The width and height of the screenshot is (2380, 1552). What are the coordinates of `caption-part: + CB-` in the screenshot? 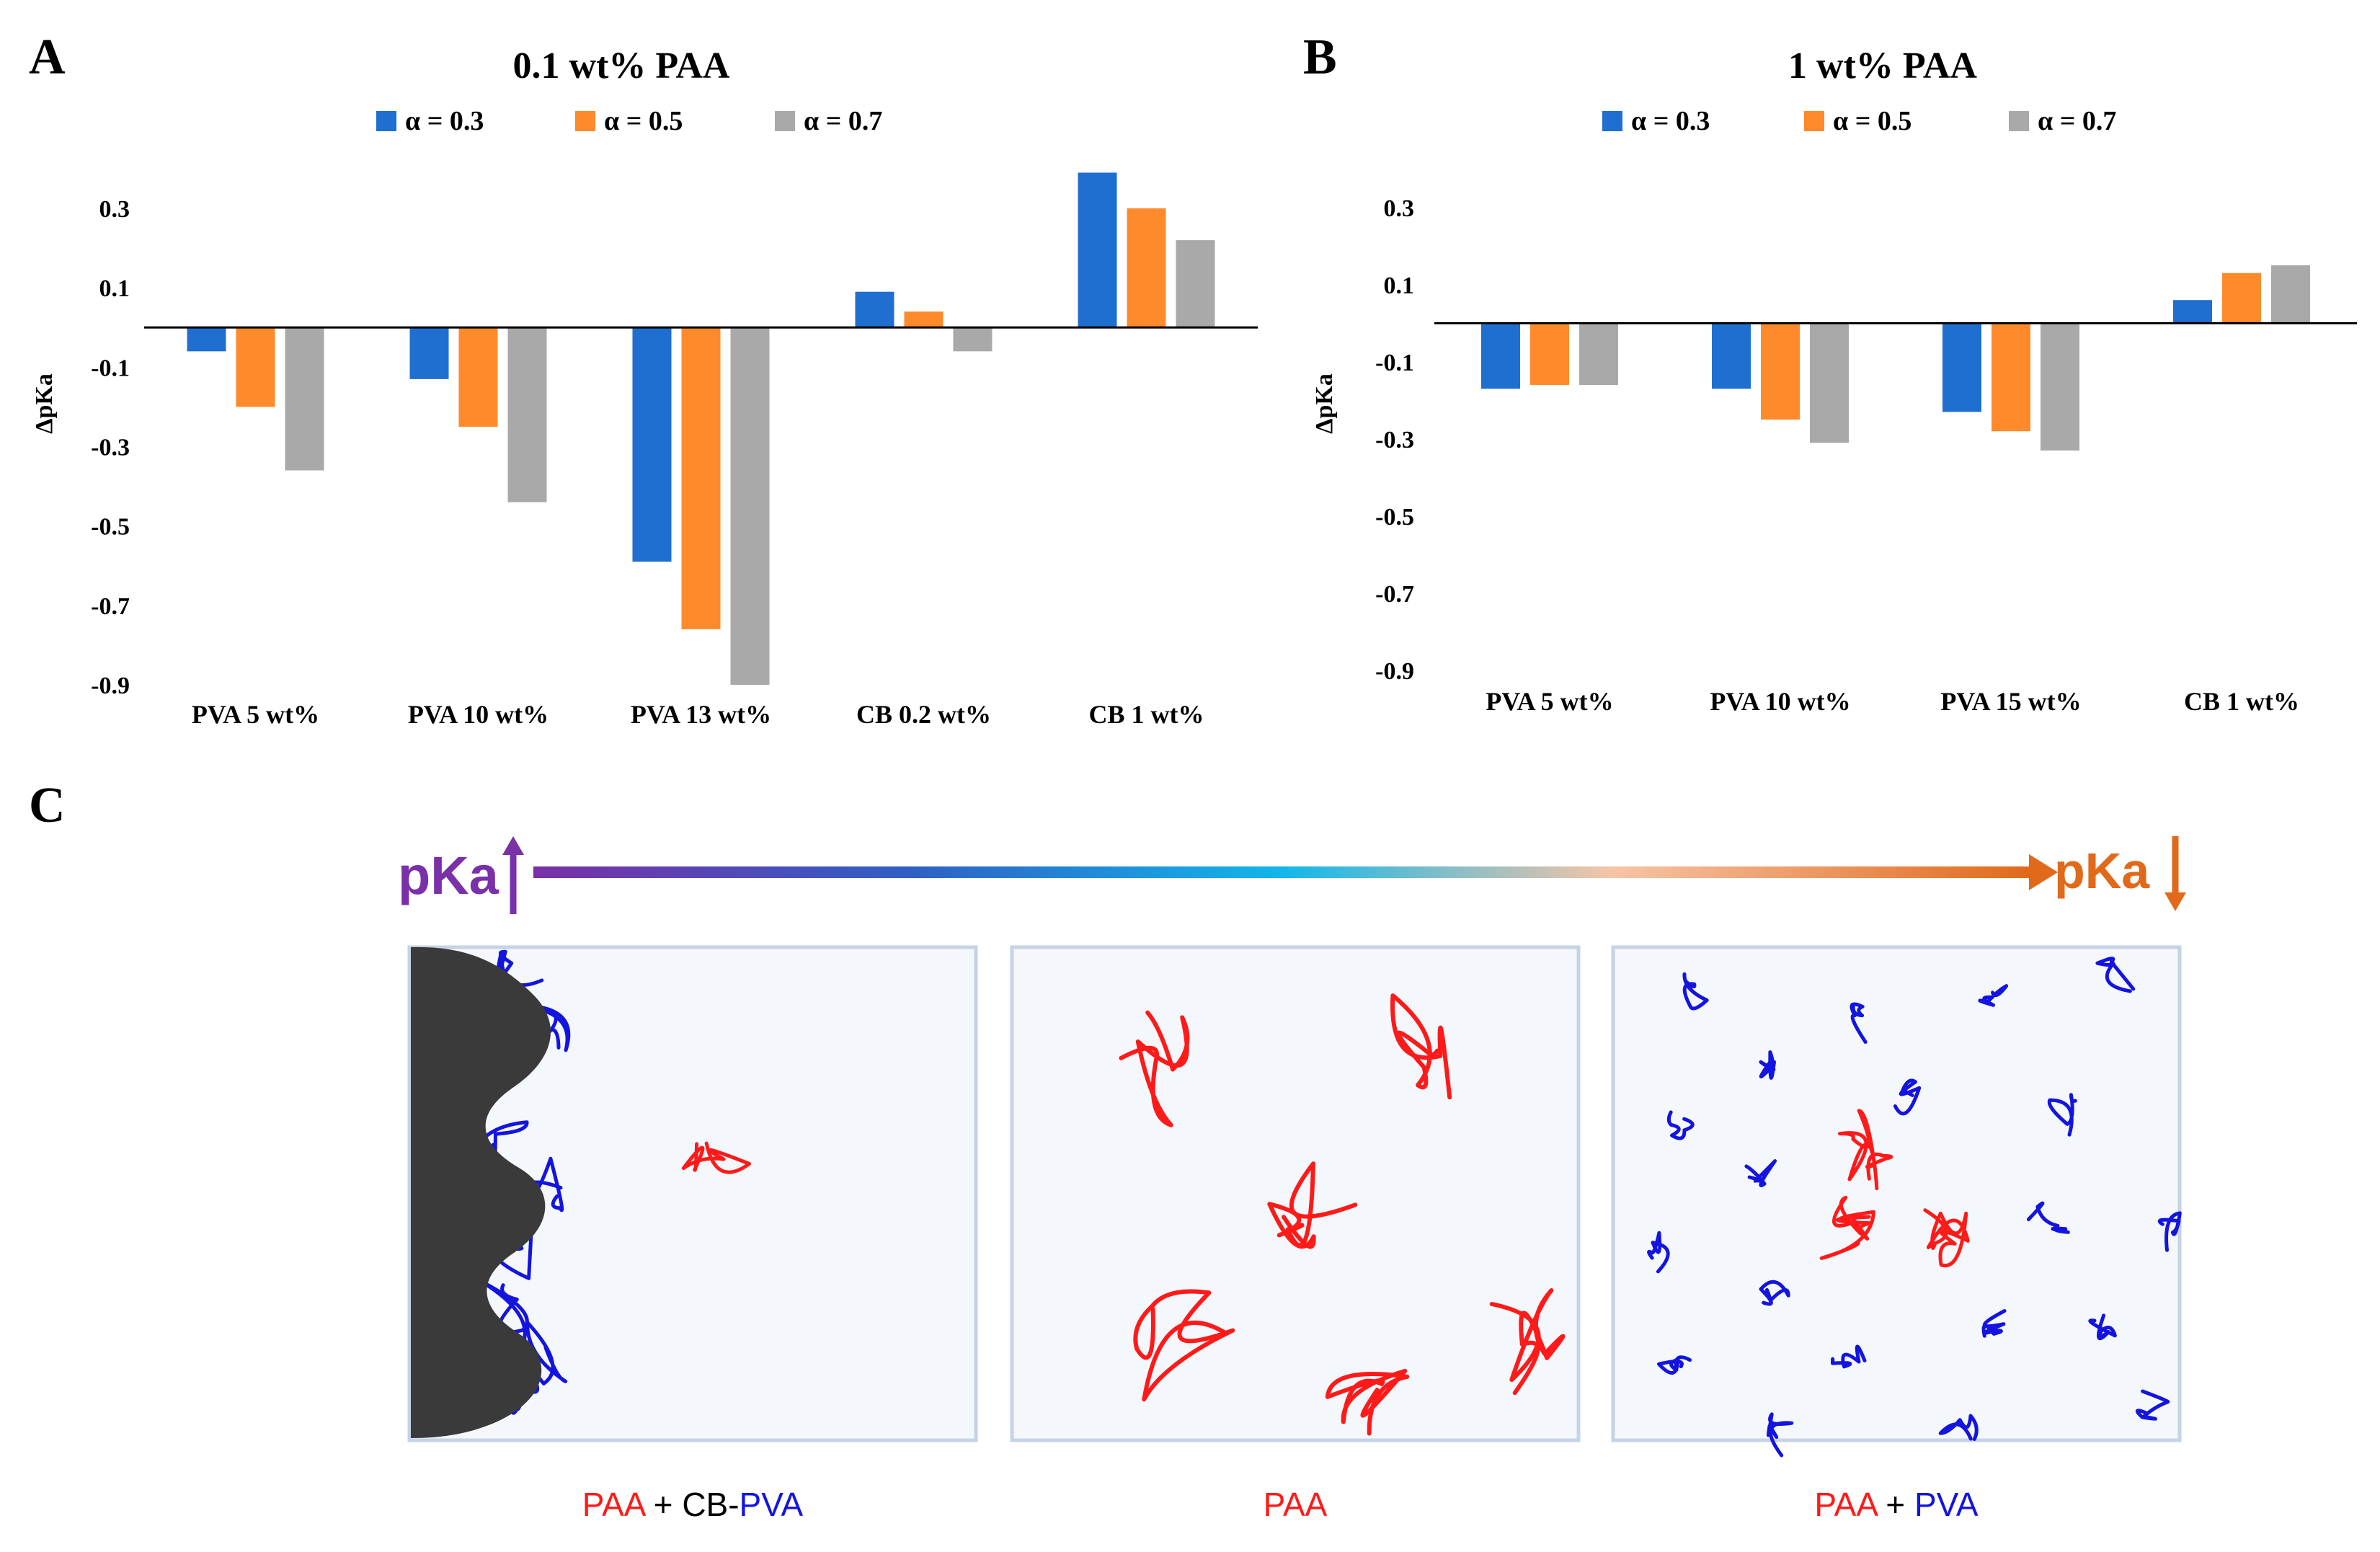 It's located at (692, 1504).